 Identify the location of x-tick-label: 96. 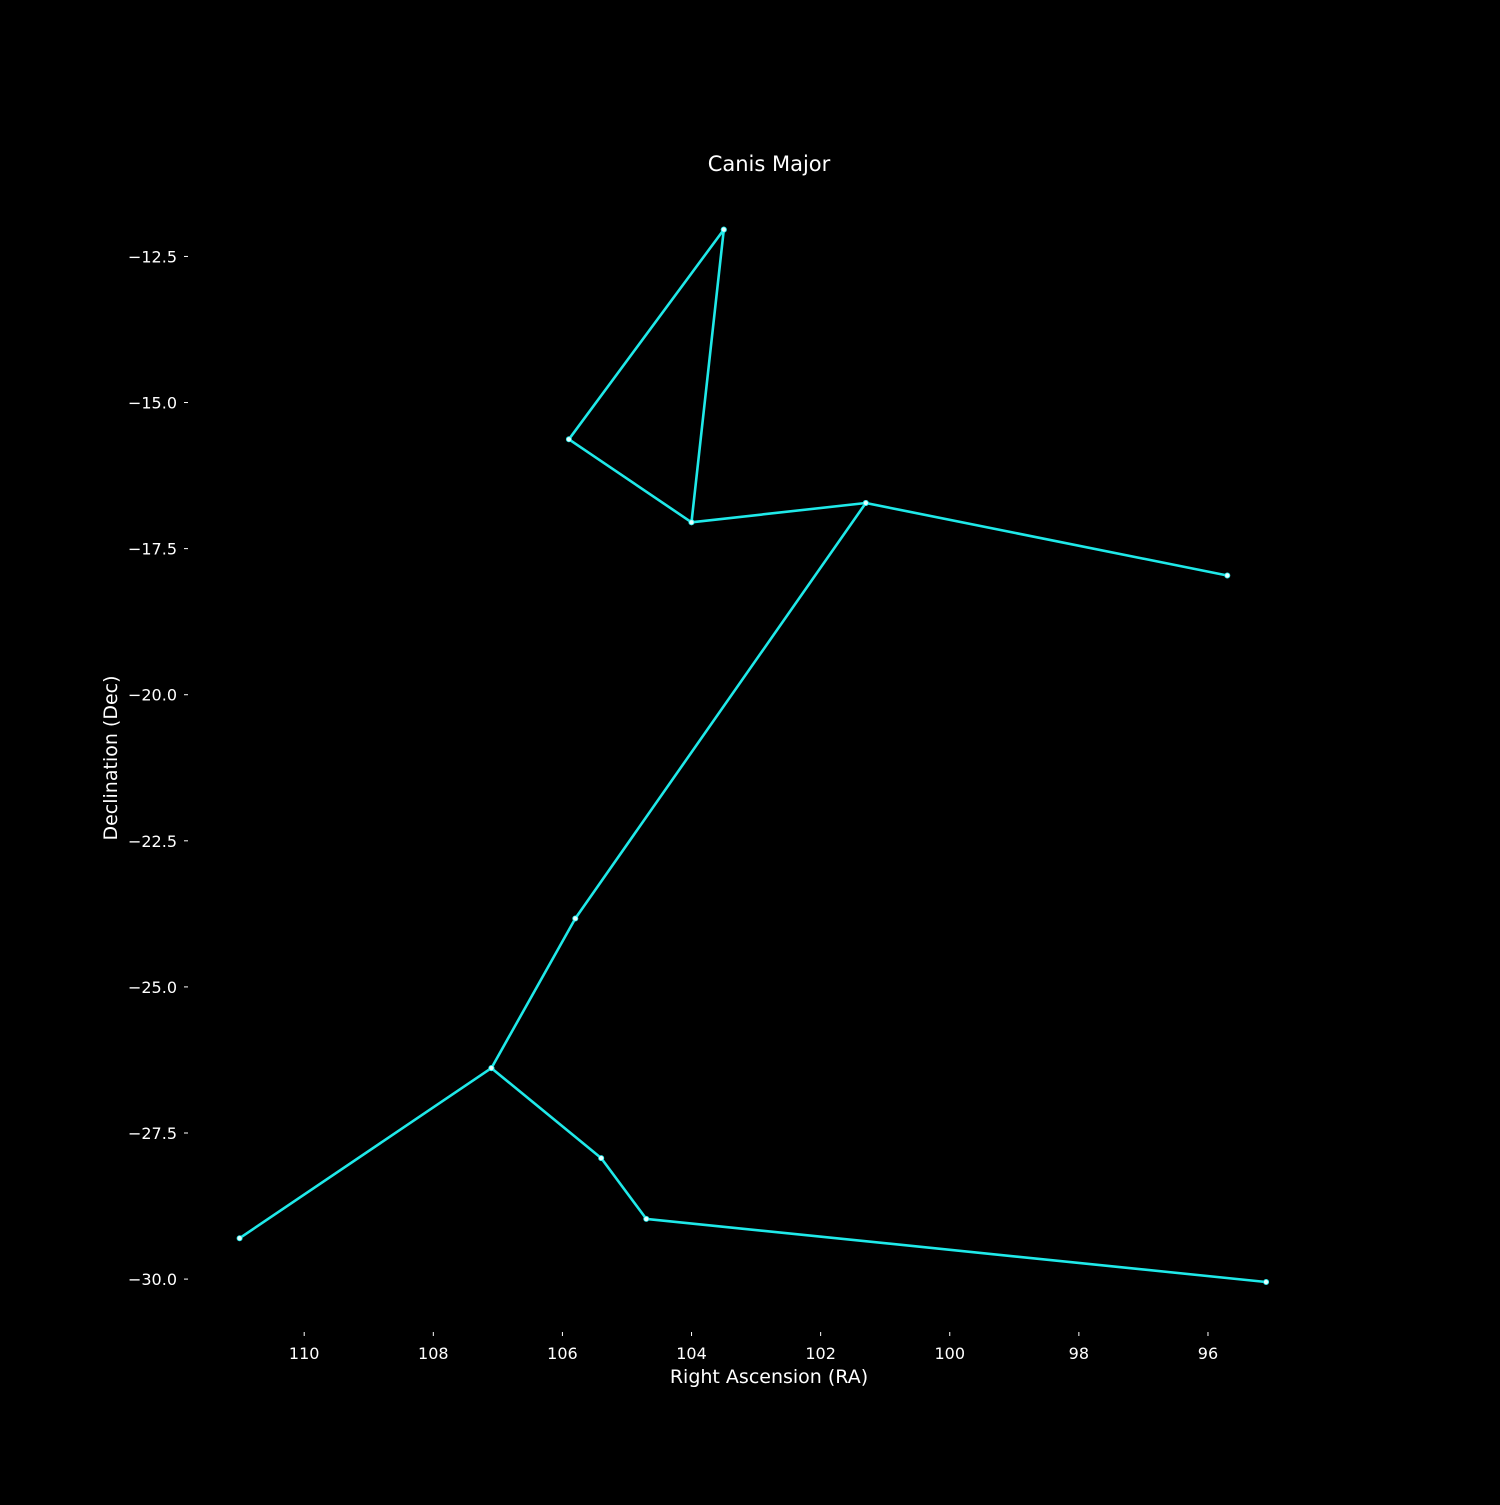
(1208, 1353).